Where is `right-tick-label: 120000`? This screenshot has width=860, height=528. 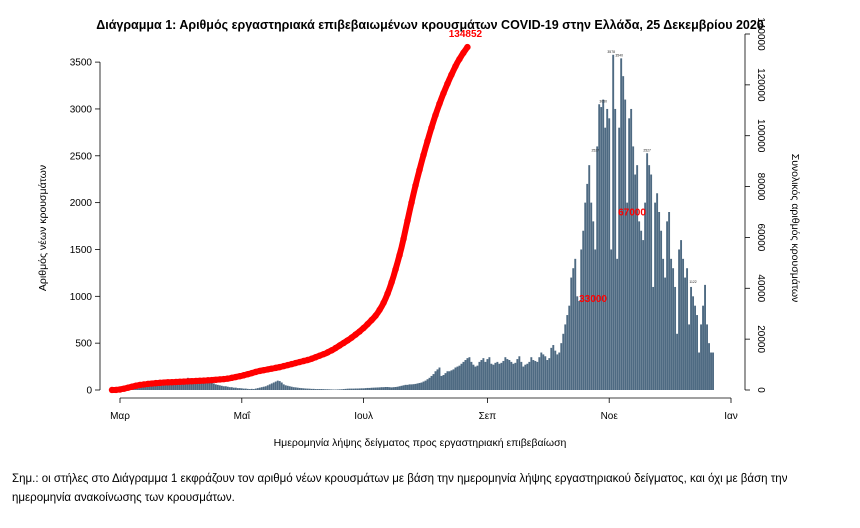 right-tick-label: 120000 is located at coordinates (760, 85).